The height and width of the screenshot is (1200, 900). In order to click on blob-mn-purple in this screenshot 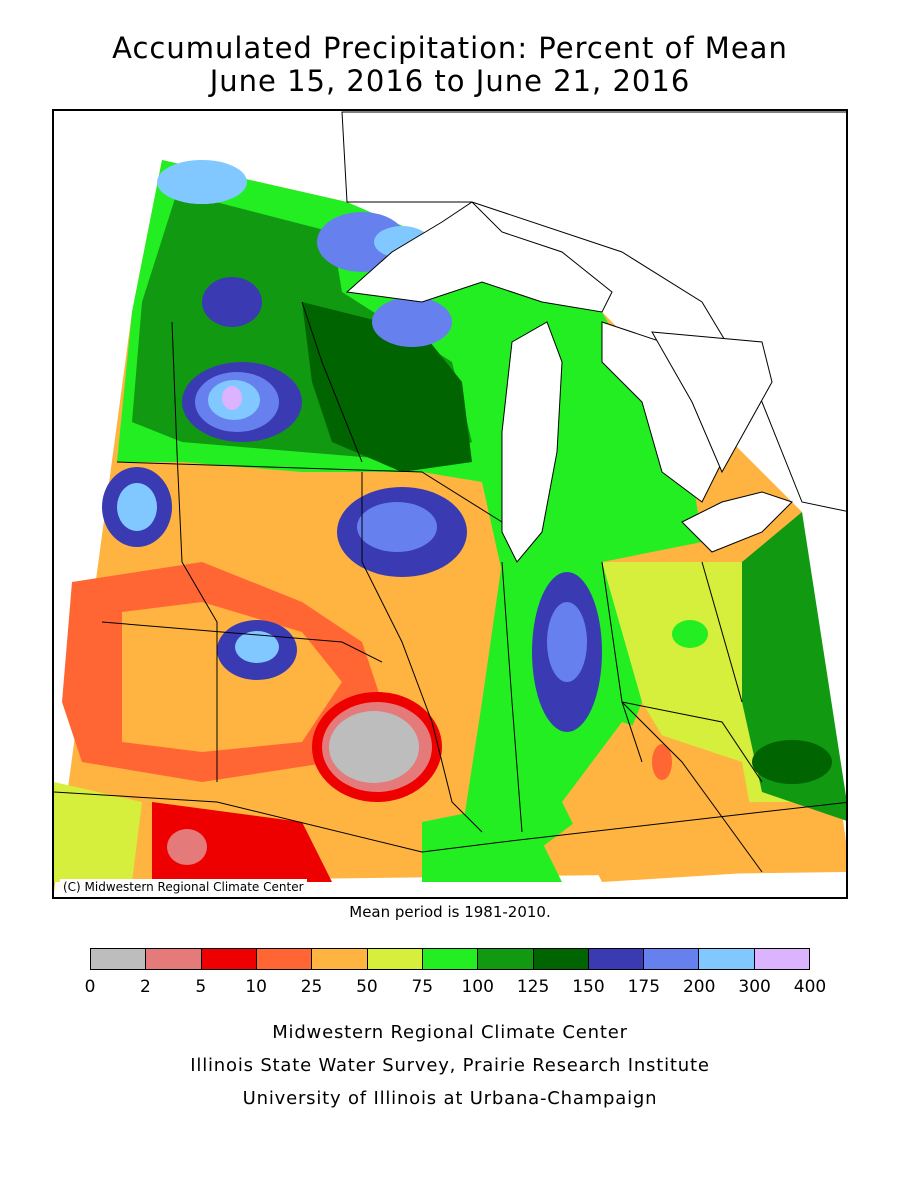, I will do `click(232, 302)`.